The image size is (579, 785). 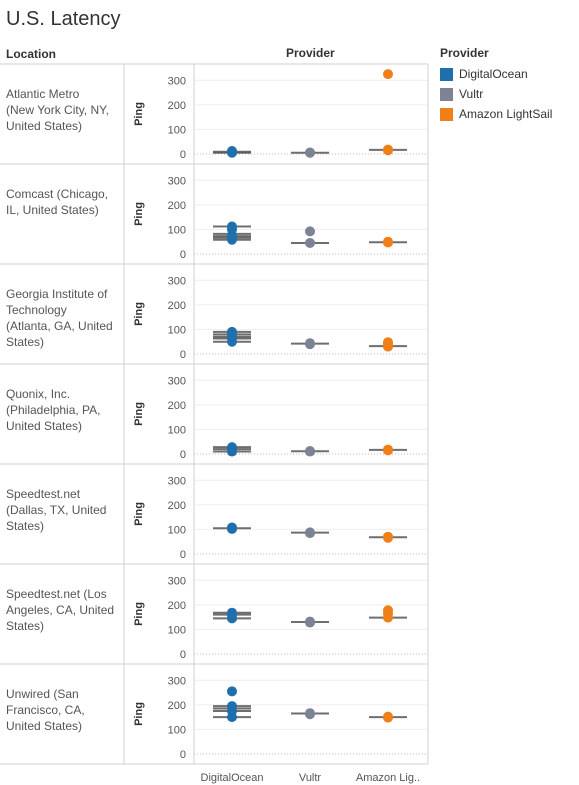 I want to click on location-label: Speedtest.net, so click(x=43, y=494).